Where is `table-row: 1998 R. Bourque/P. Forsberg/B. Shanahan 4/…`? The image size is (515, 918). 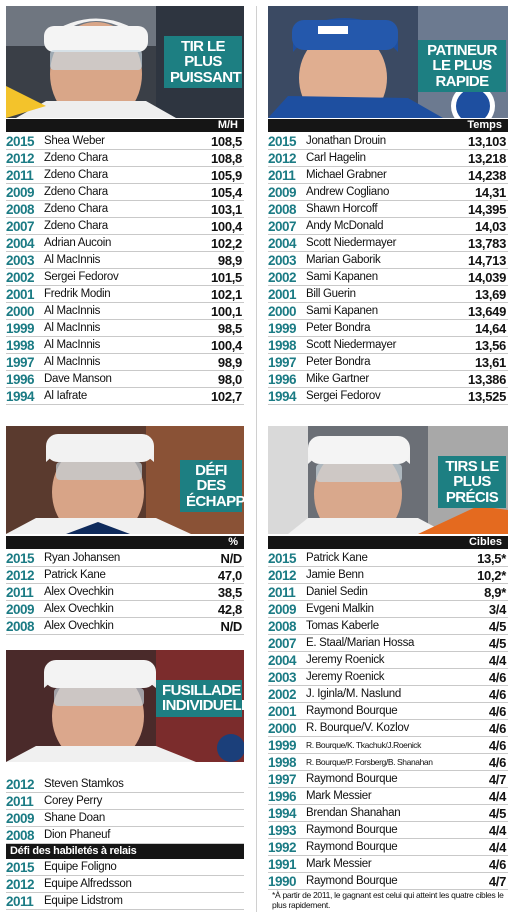
table-row: 1998 R. Bourque/P. Forsberg/B. Shanahan 4/… is located at coordinates (388, 762).